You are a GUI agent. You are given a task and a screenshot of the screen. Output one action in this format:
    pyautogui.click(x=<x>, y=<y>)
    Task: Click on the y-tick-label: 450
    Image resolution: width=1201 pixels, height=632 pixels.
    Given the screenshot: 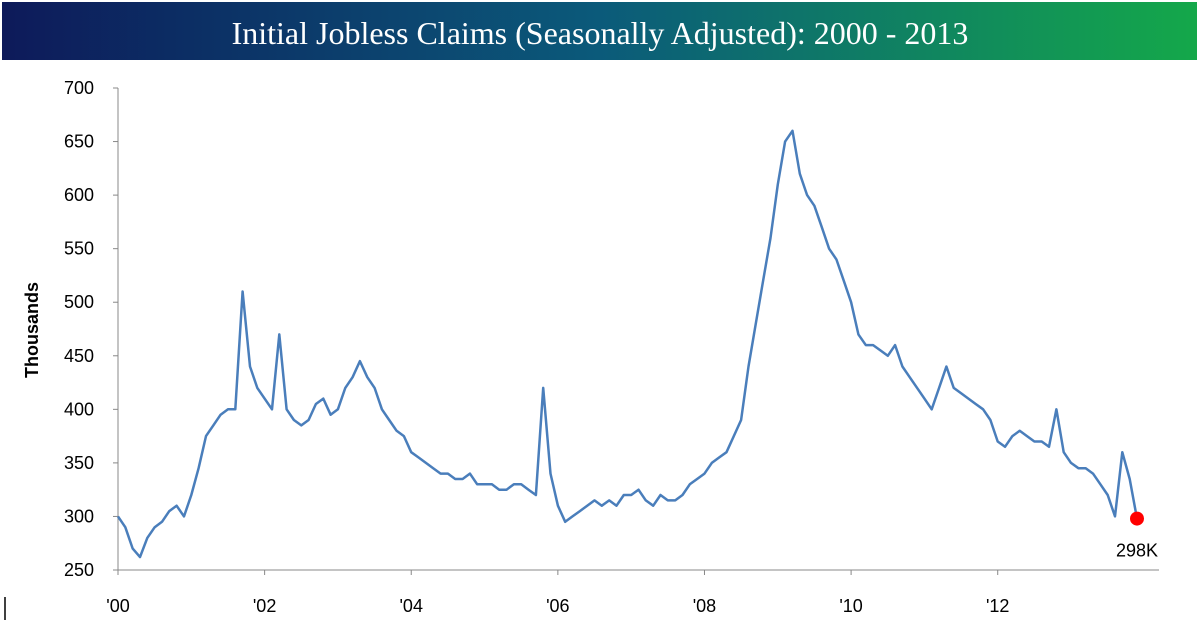 What is the action you would take?
    pyautogui.click(x=79, y=356)
    